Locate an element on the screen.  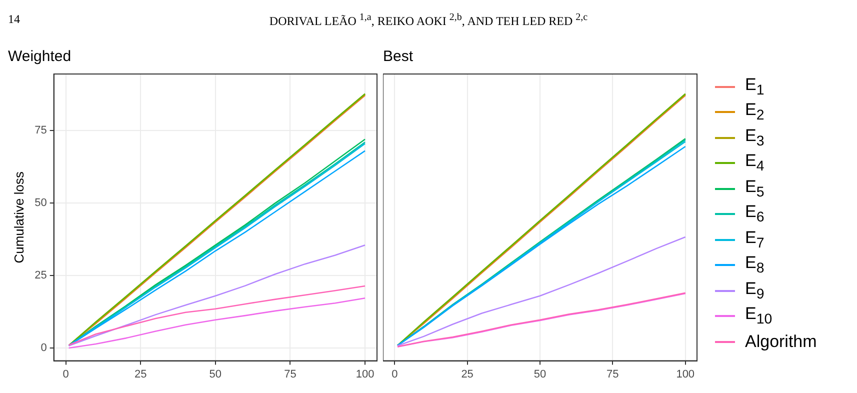
y-axis-title: Cumulative loss is located at coordinates (18, 217).